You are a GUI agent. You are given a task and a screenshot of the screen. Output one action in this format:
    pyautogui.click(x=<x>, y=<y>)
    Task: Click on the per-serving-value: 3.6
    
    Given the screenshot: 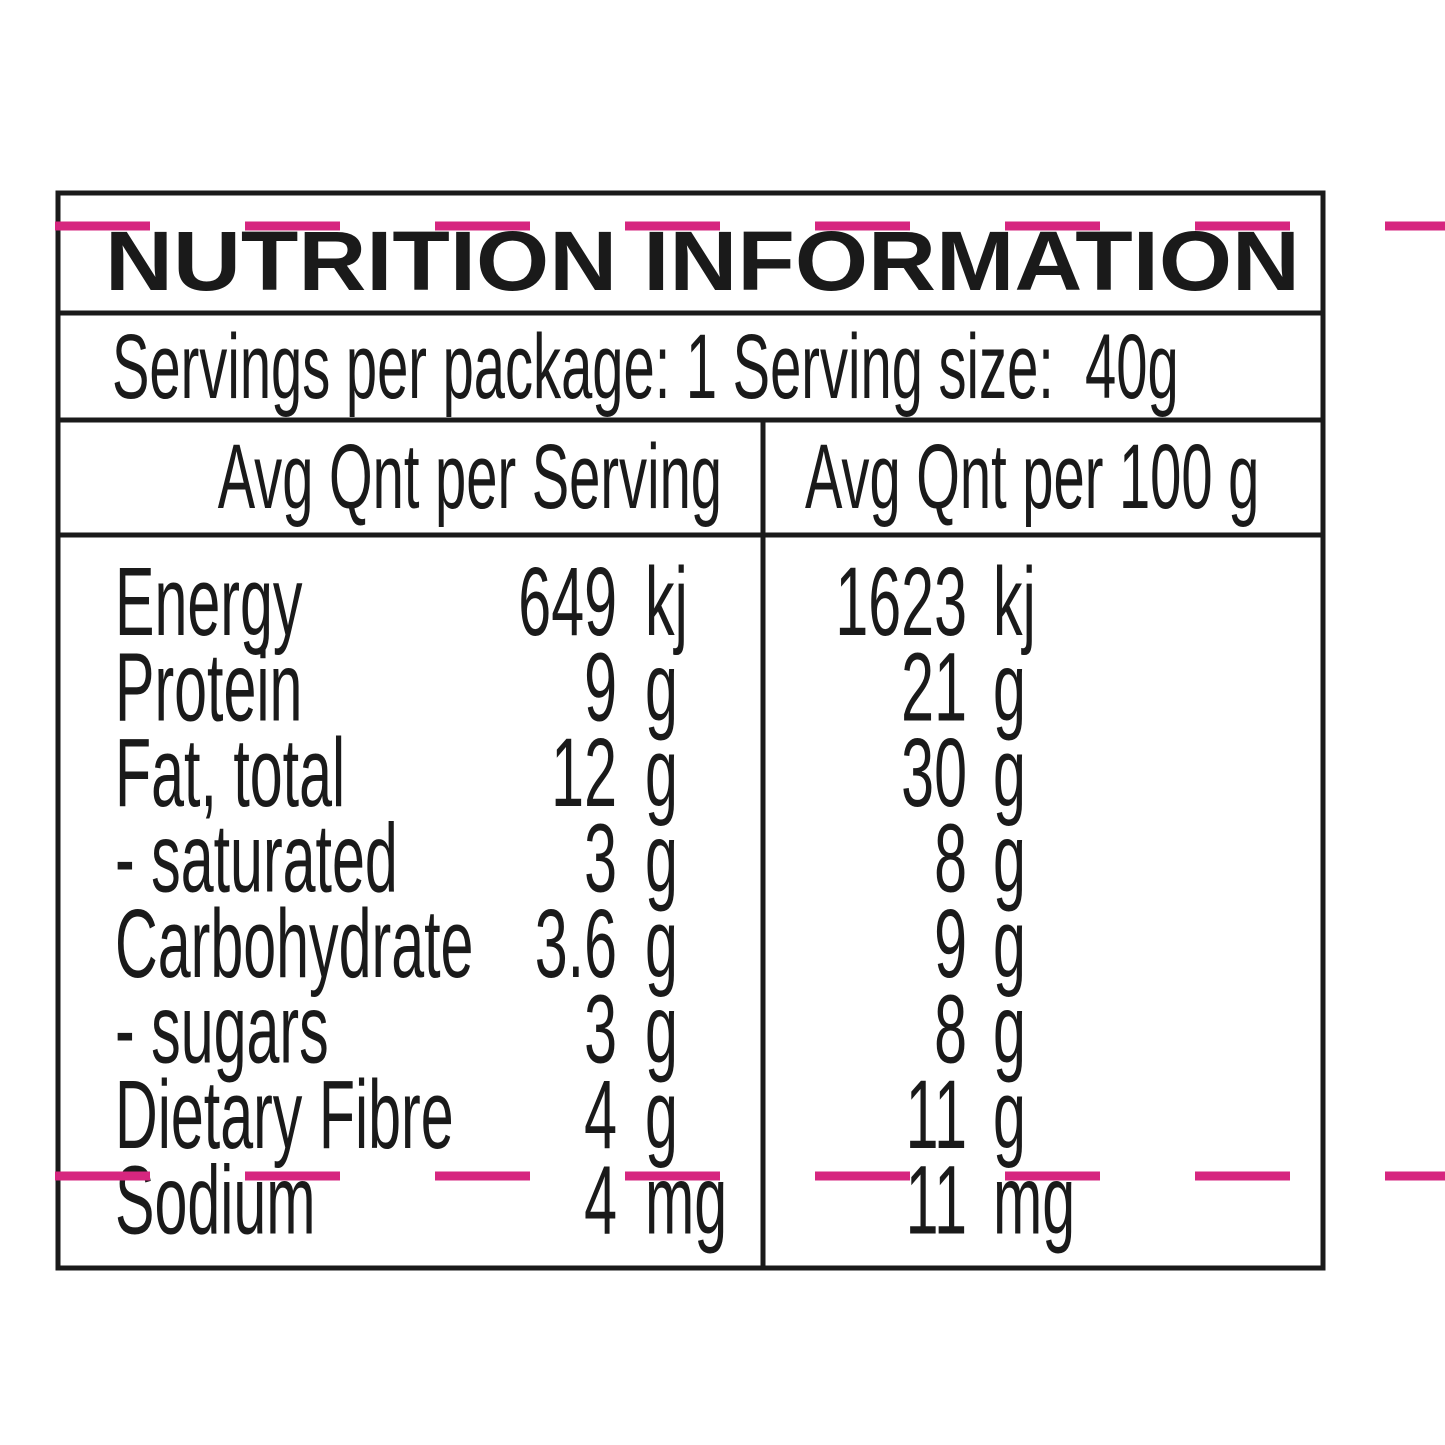 What is the action you would take?
    pyautogui.click(x=576, y=944)
    